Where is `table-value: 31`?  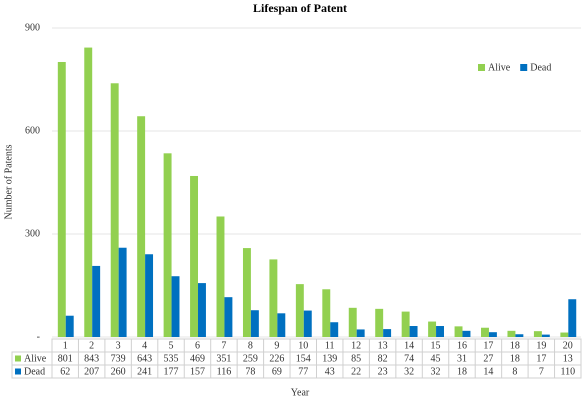
table-value: 31 is located at coordinates (462, 358).